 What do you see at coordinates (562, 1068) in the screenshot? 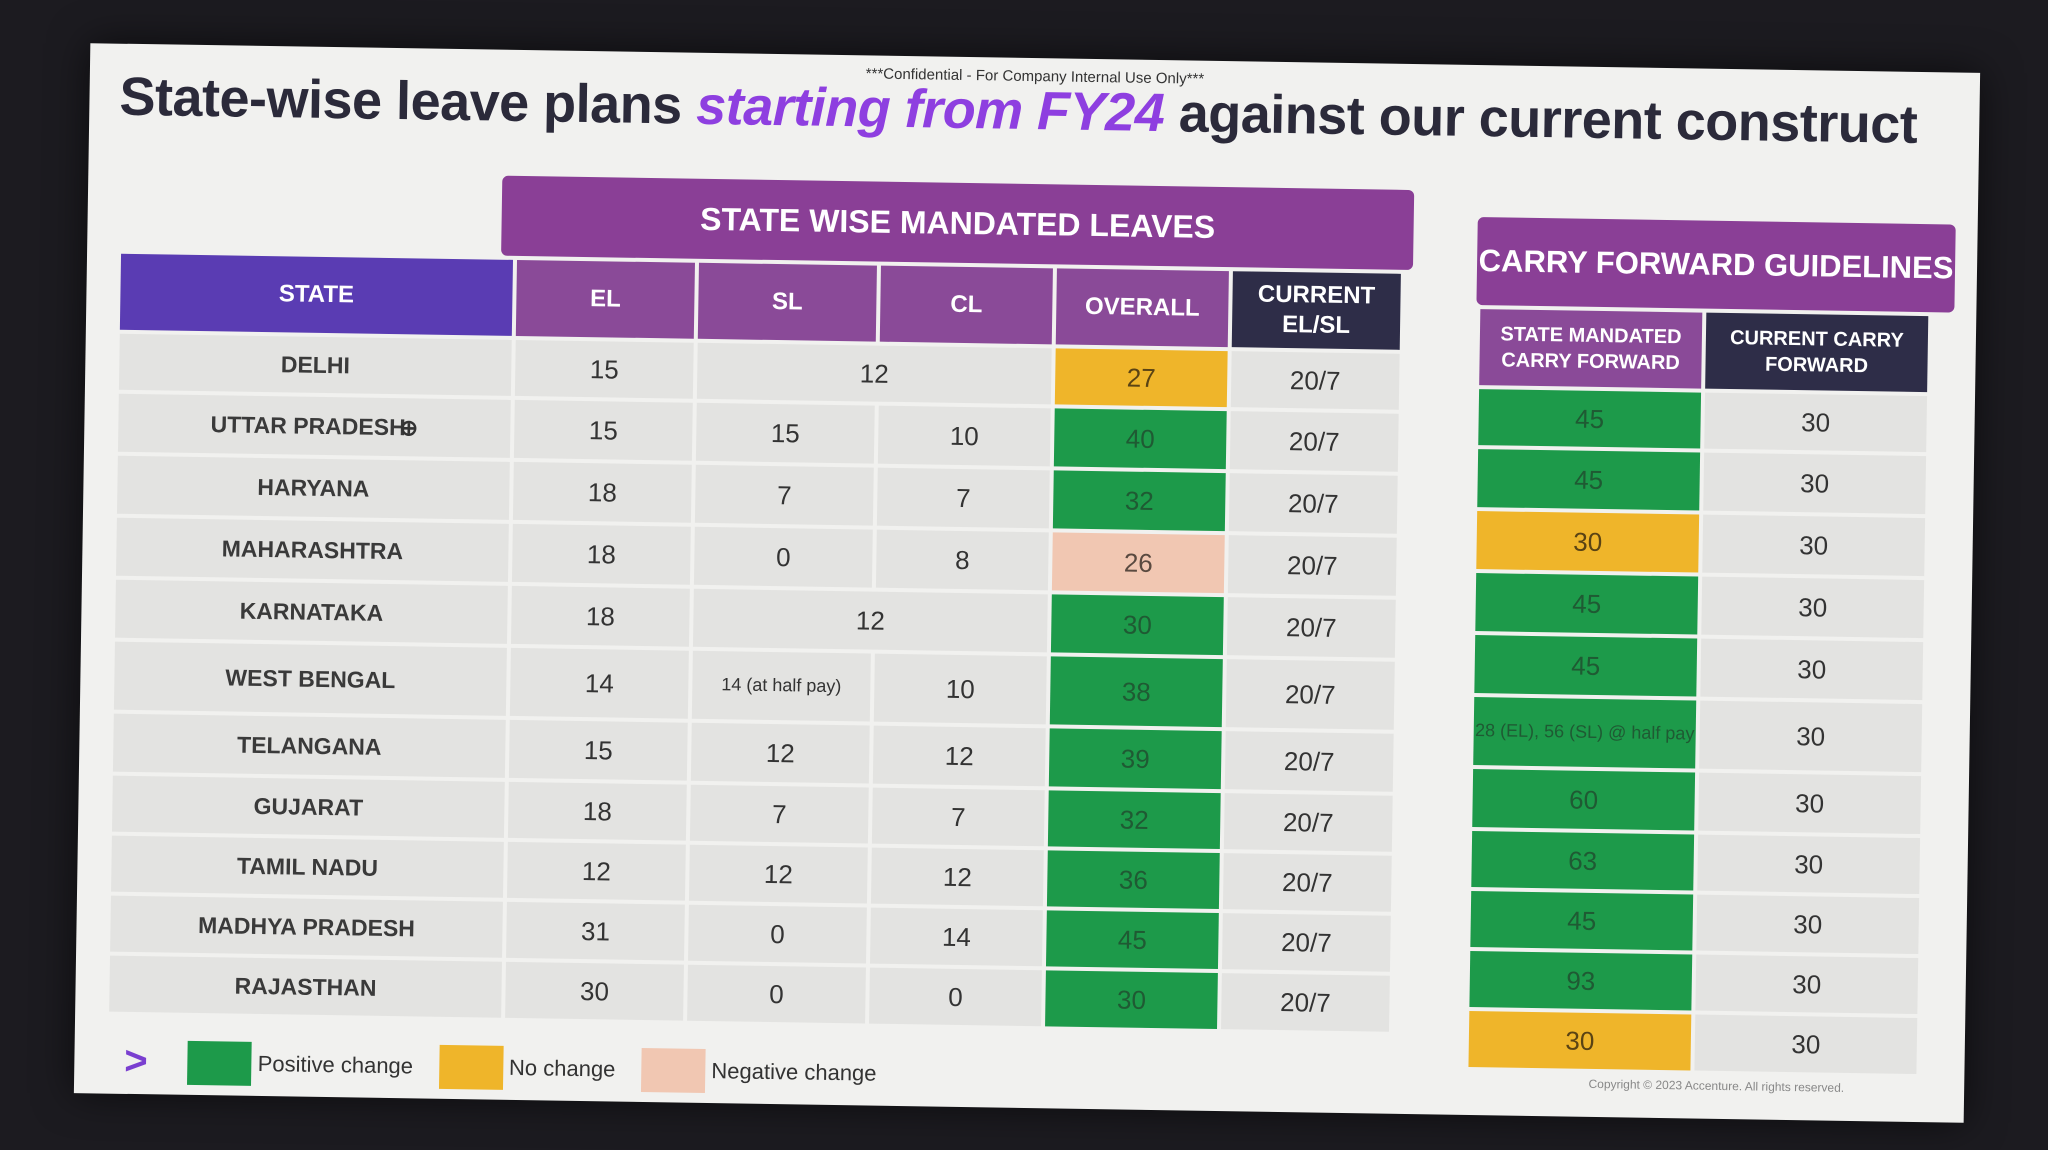
I see `legend-nochange-label: No change` at bounding box center [562, 1068].